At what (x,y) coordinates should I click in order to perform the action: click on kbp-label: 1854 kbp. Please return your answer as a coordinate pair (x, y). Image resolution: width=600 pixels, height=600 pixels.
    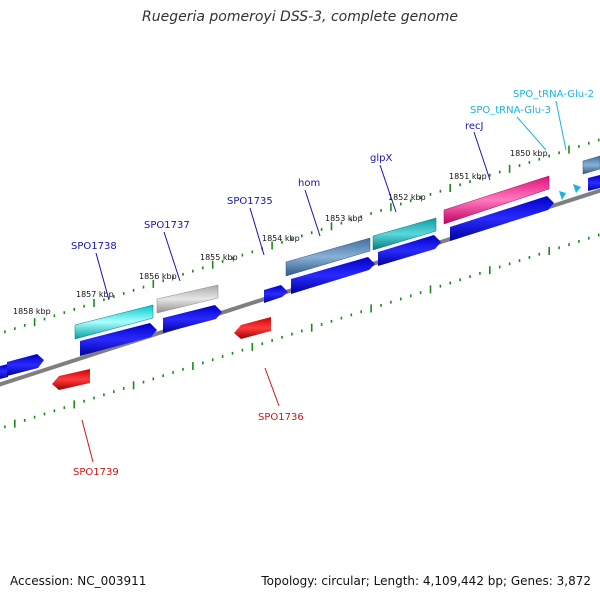
    Looking at the image, I should click on (281, 238).